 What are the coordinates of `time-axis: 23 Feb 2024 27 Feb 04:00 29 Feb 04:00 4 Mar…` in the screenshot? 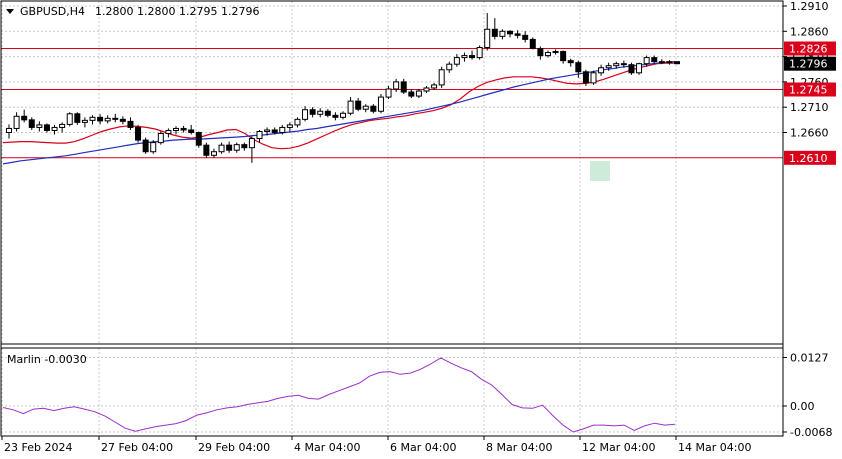 It's located at (376, 445).